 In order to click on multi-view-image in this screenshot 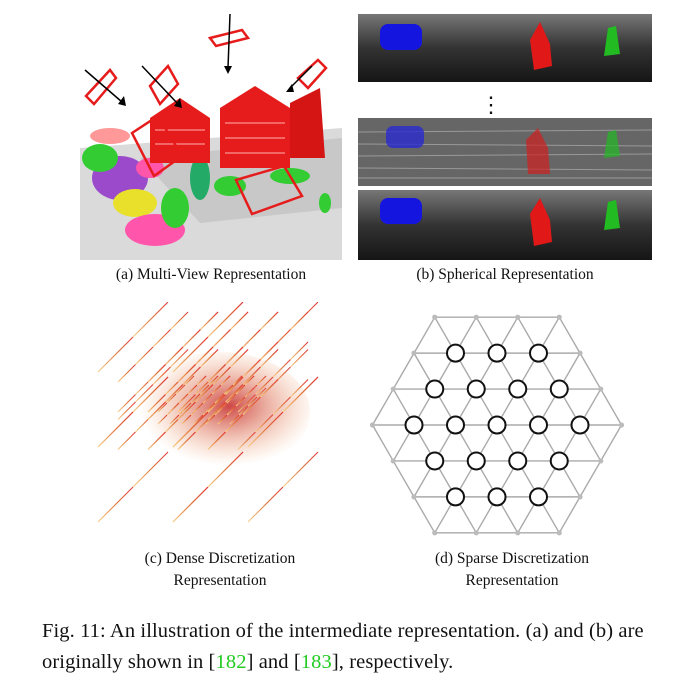, I will do `click(211, 136)`.